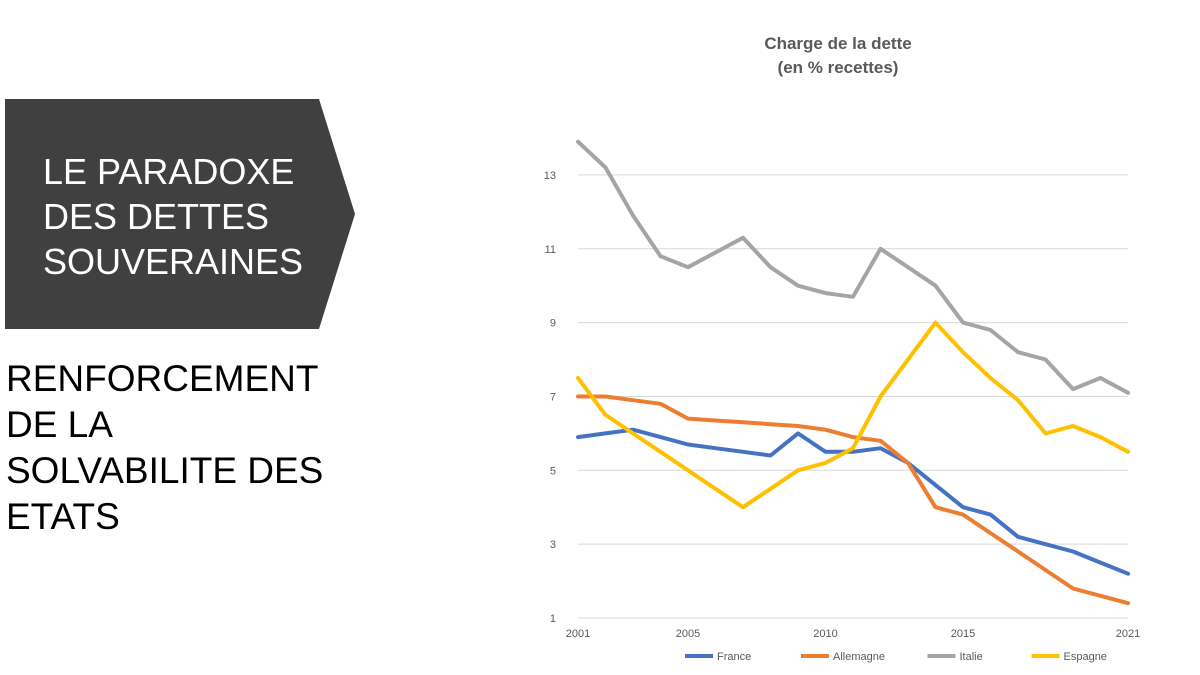 The image size is (1200, 675). I want to click on slide-subtitle: RENFORCEMENT DE LA SOLVABILITE DES ETATS, so click(165, 447).